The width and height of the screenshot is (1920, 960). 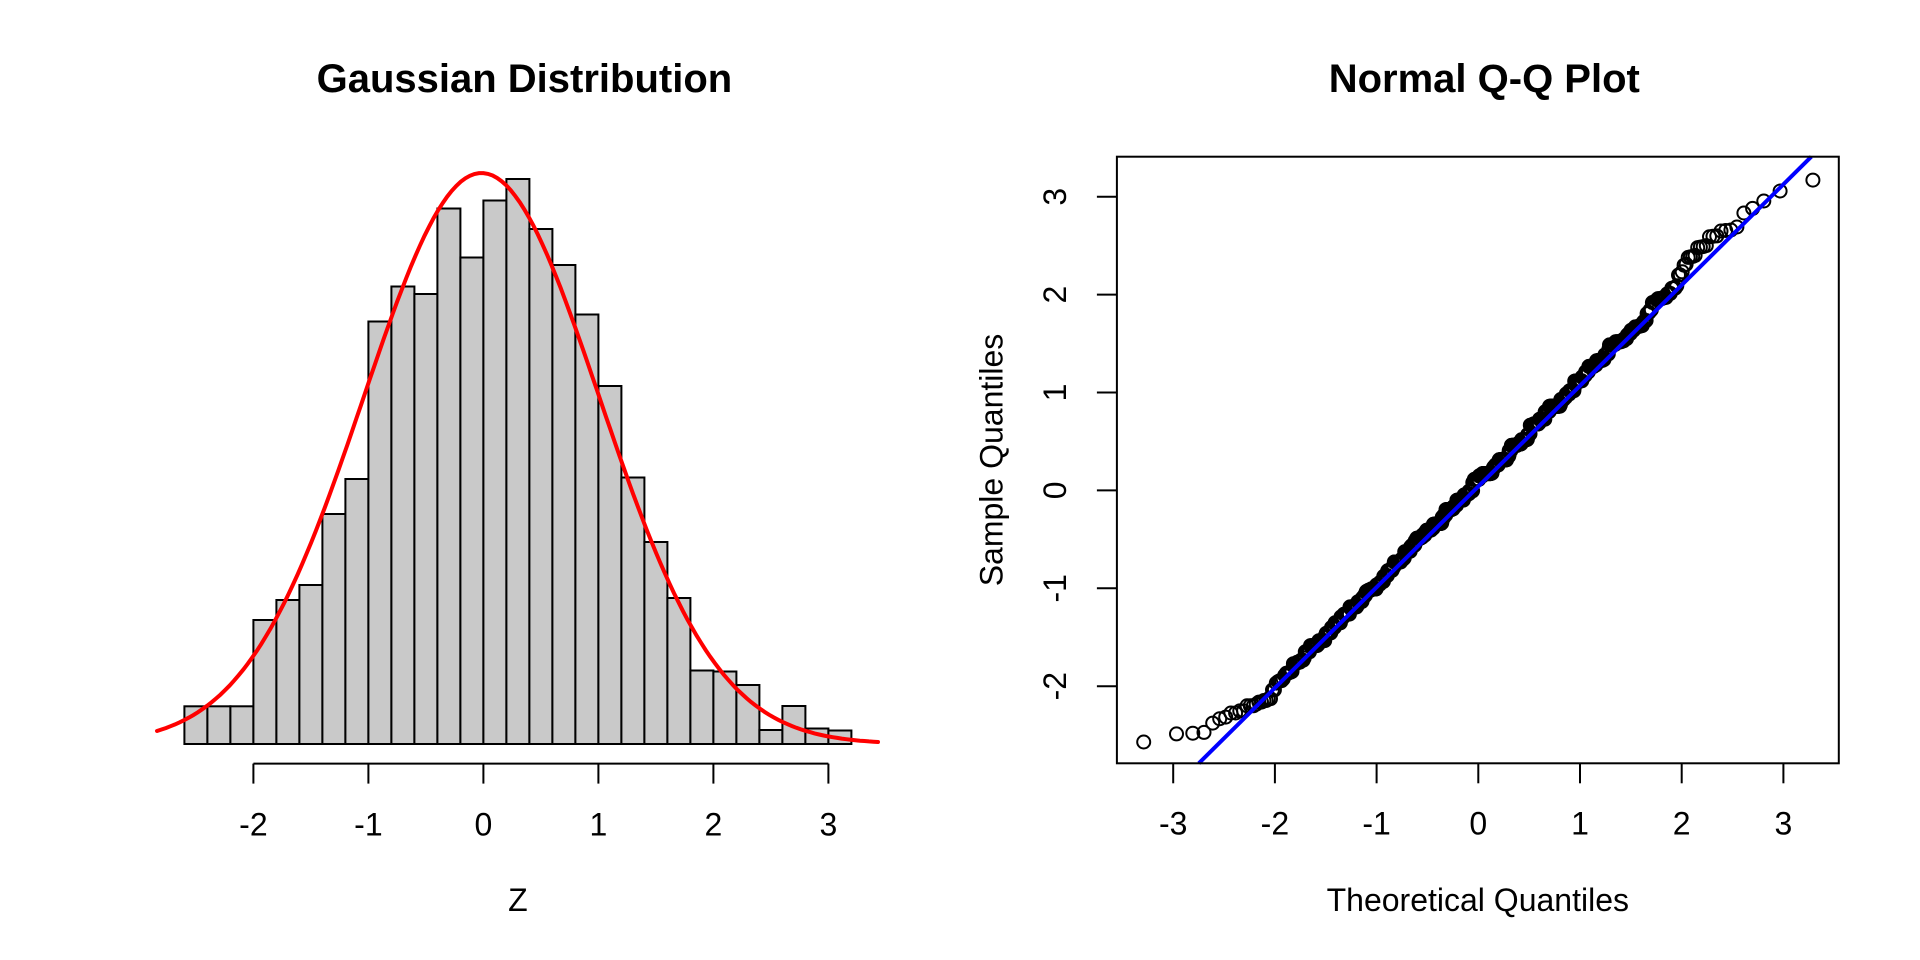 What do you see at coordinates (1173, 824) in the screenshot?
I see `svg-text: -3` at bounding box center [1173, 824].